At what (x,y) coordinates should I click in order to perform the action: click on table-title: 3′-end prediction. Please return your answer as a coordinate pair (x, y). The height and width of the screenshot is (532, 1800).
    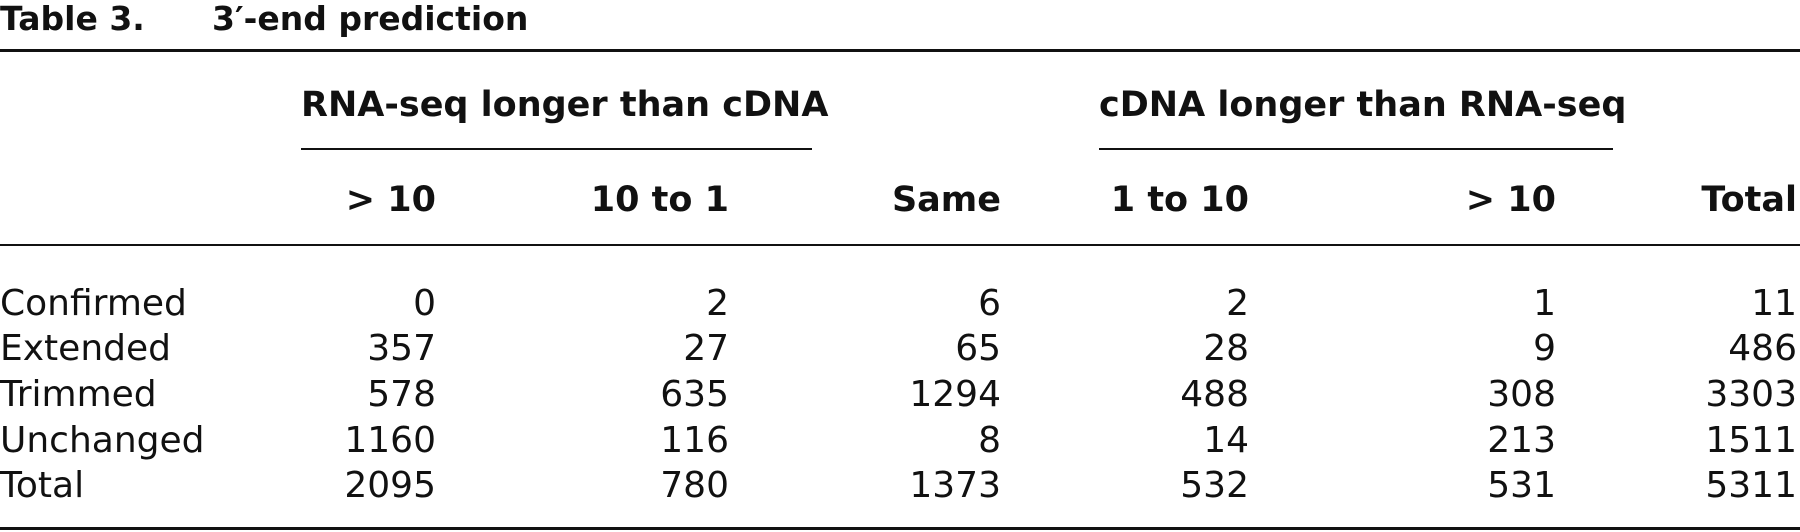
    Looking at the image, I should click on (370, 19).